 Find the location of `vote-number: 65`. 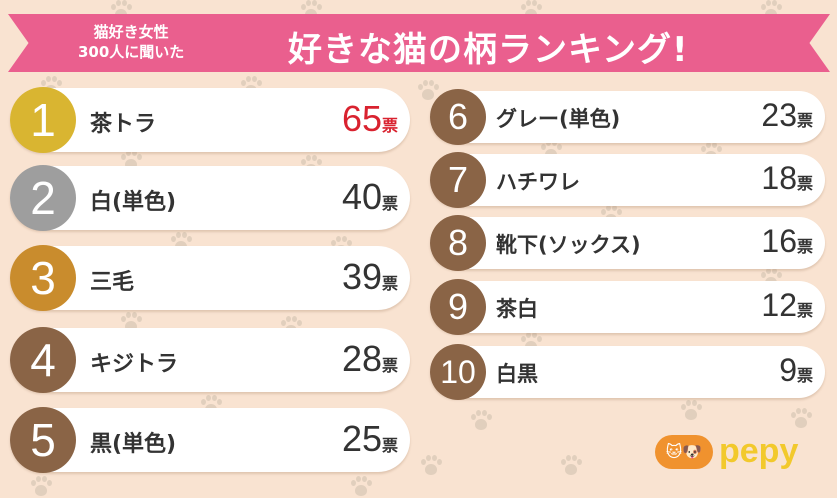

vote-number: 65 is located at coordinates (361, 118).